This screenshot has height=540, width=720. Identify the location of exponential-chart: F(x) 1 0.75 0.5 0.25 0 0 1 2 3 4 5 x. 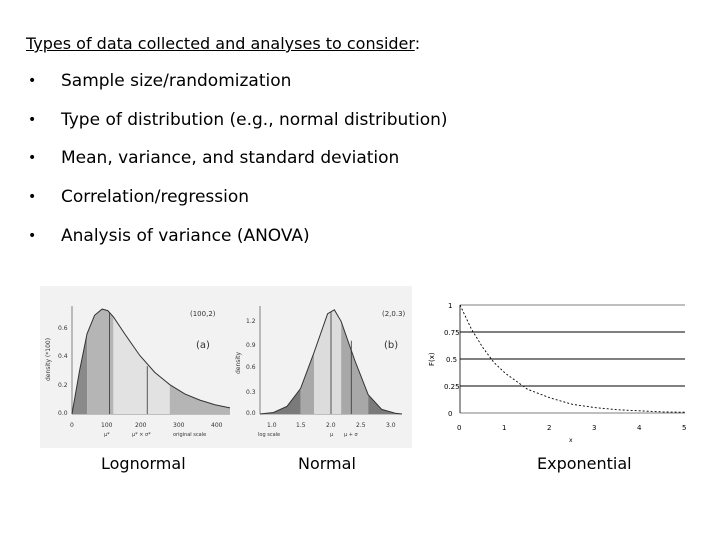
(557, 373).